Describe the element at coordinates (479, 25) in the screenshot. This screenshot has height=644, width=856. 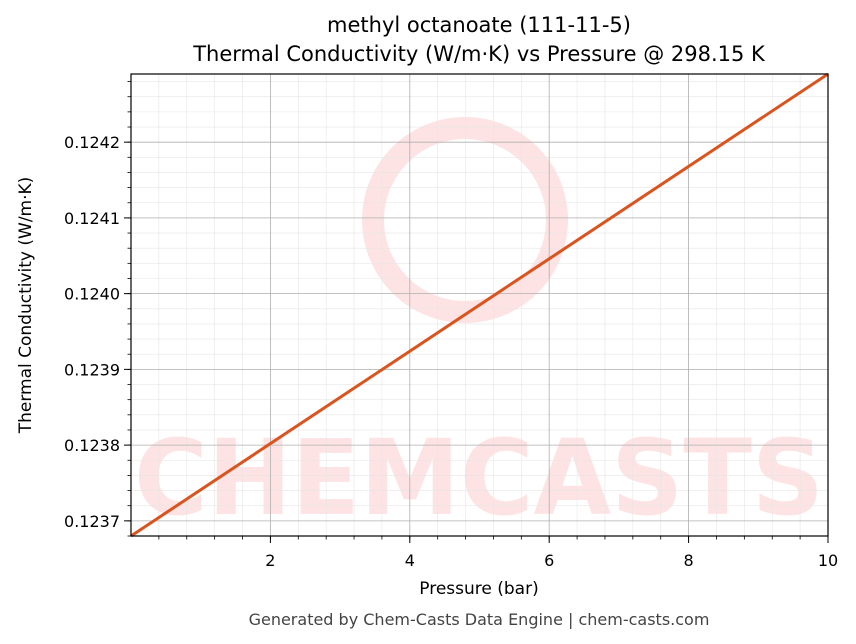
I see `chart-title: methyl octanoate (111-11-5)` at that location.